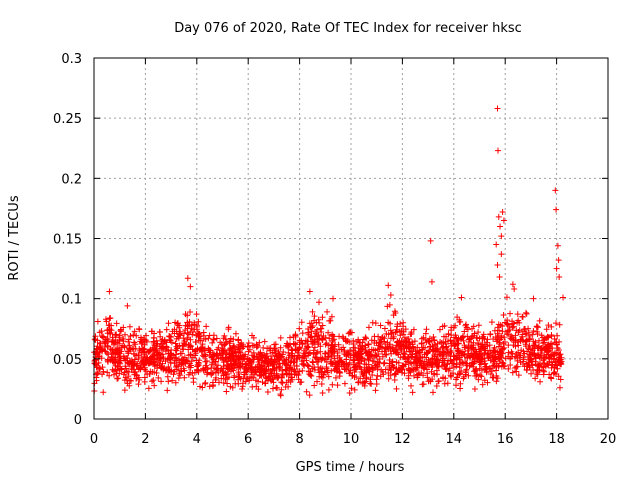  What do you see at coordinates (299, 439) in the screenshot?
I see `x-tick-label: 8` at bounding box center [299, 439].